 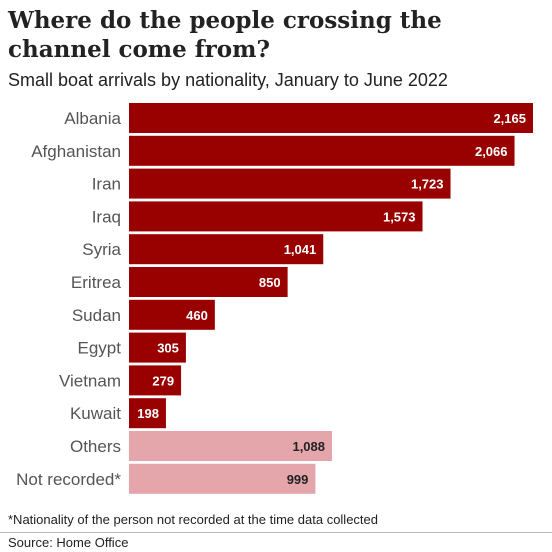 What do you see at coordinates (95, 413) in the screenshot?
I see `category-label: Kuwait` at bounding box center [95, 413].